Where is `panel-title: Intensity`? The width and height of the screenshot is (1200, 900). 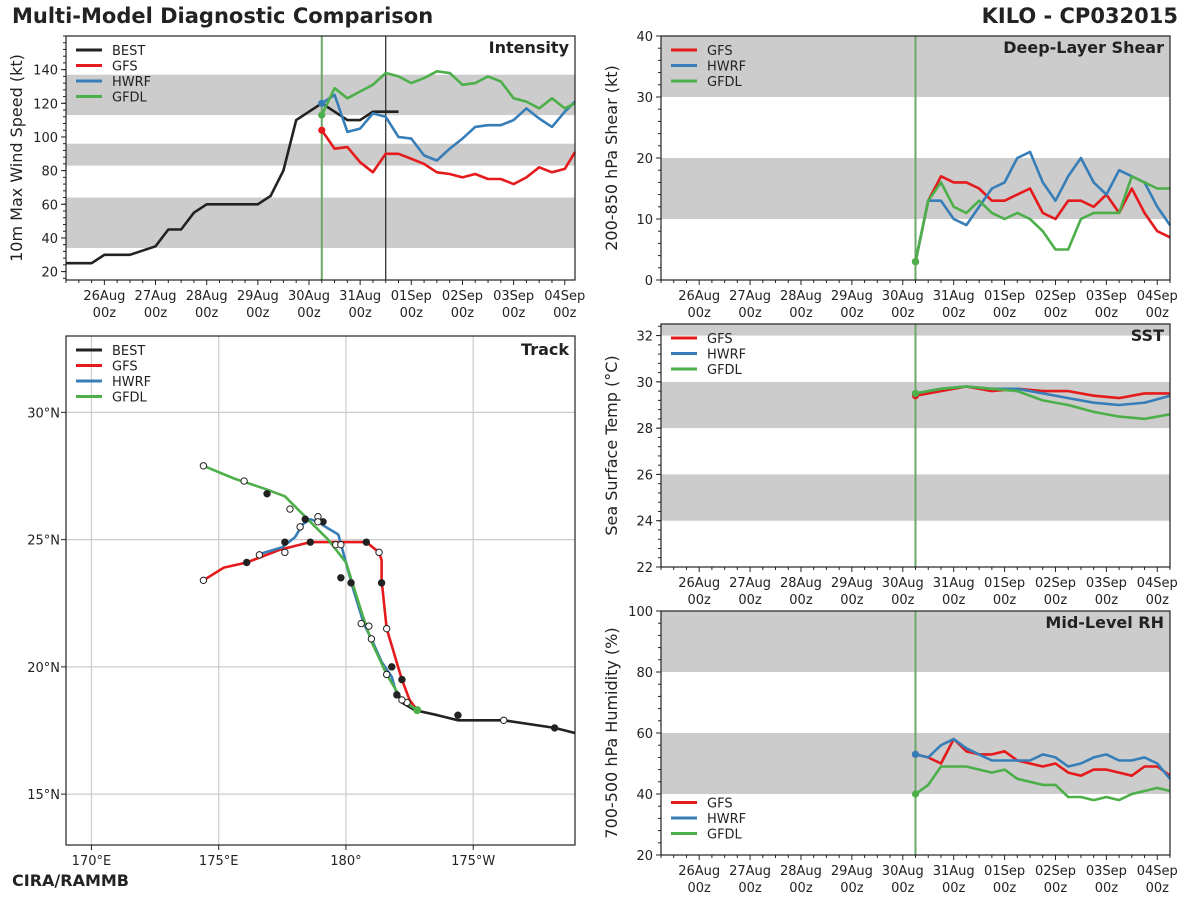 panel-title: Intensity is located at coordinates (529, 47).